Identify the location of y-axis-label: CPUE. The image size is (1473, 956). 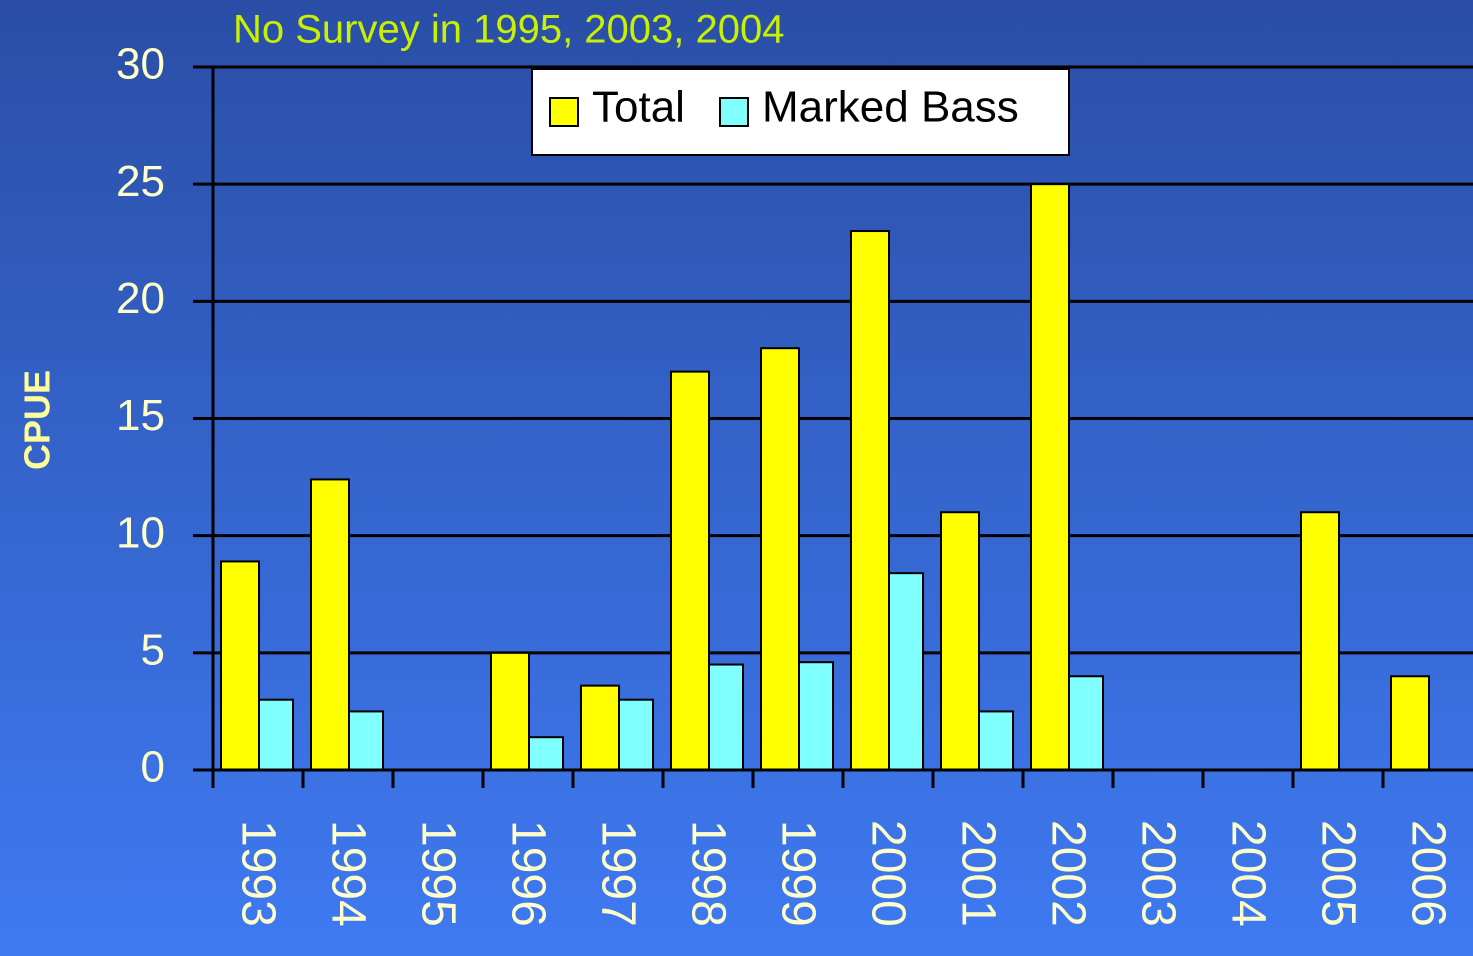
(37, 420).